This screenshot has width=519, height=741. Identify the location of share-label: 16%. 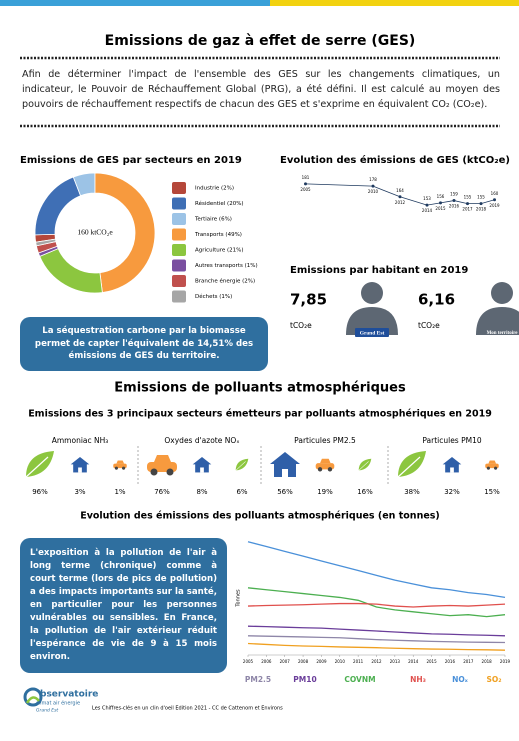
(365, 492).